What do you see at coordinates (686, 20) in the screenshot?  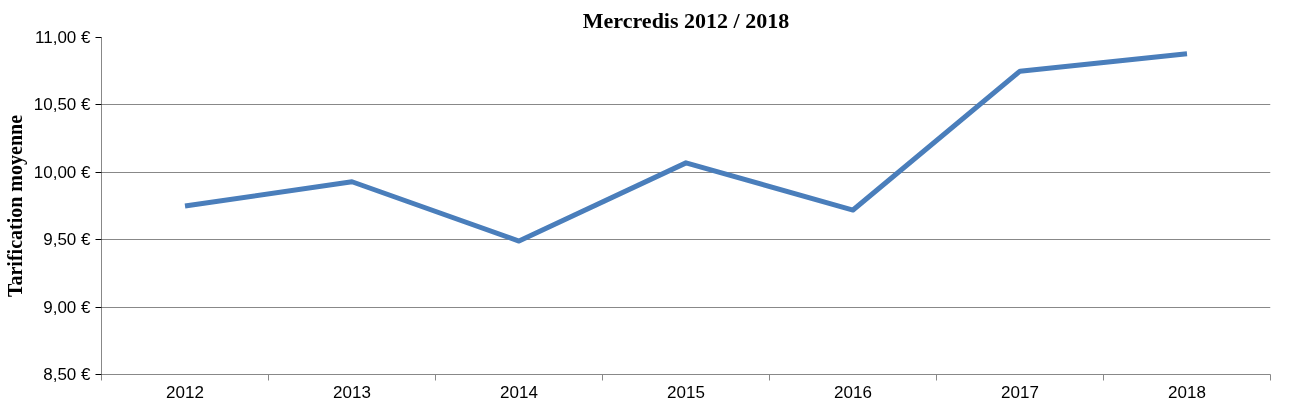 I see `chart-title: Mercredis 2012 / 2018` at bounding box center [686, 20].